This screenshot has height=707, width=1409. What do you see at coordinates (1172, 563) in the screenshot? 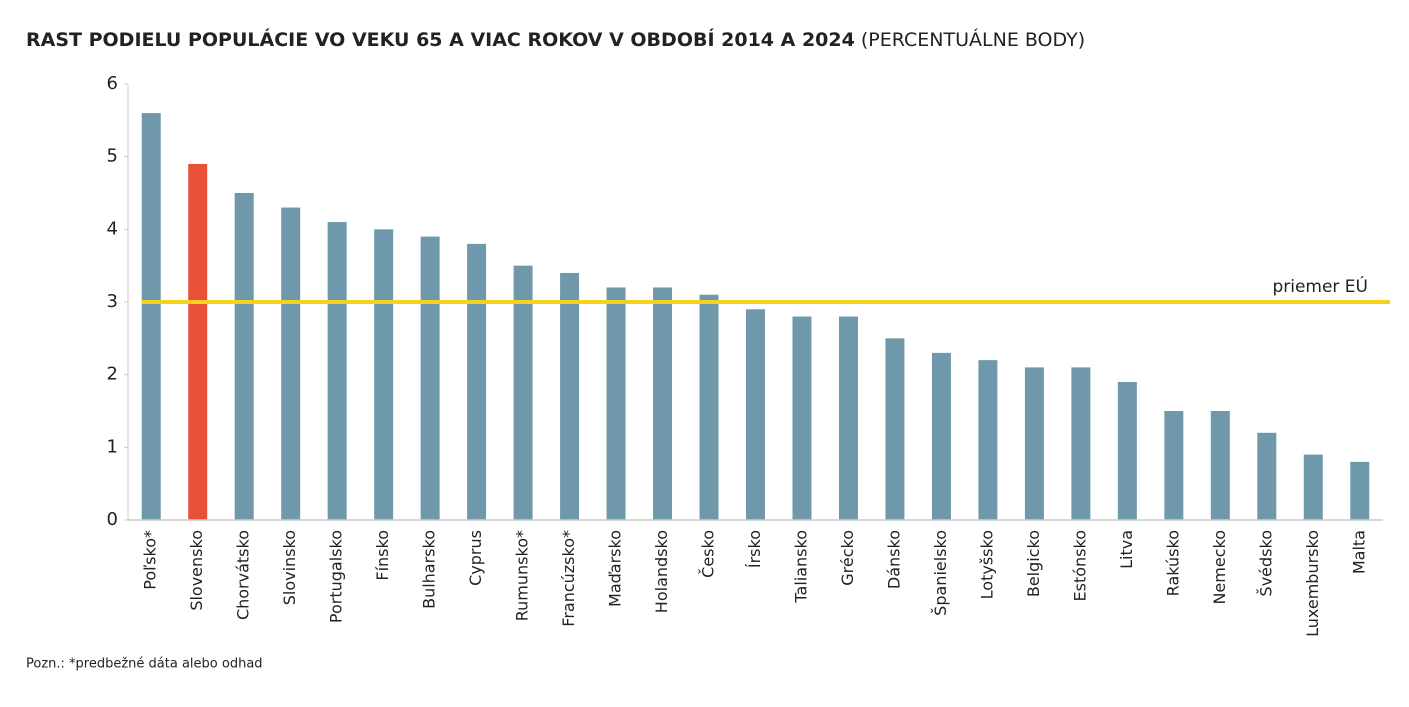
I see `x-tick-label: Rakúsko` at bounding box center [1172, 563].